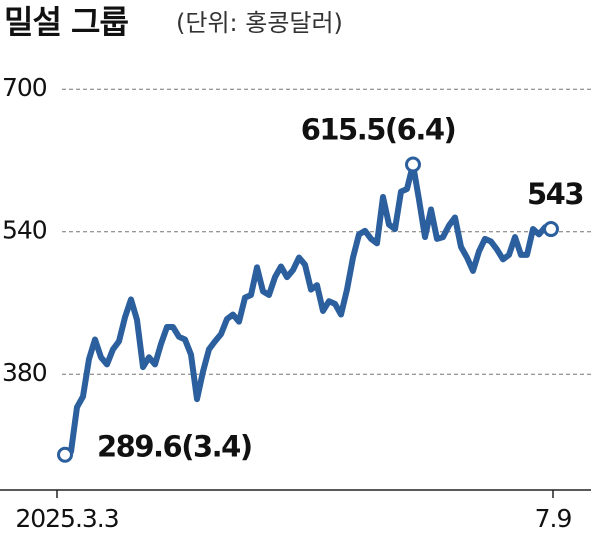  What do you see at coordinates (378, 129) in the screenshot?
I see `data-label: 615.5(6.4)` at bounding box center [378, 129].